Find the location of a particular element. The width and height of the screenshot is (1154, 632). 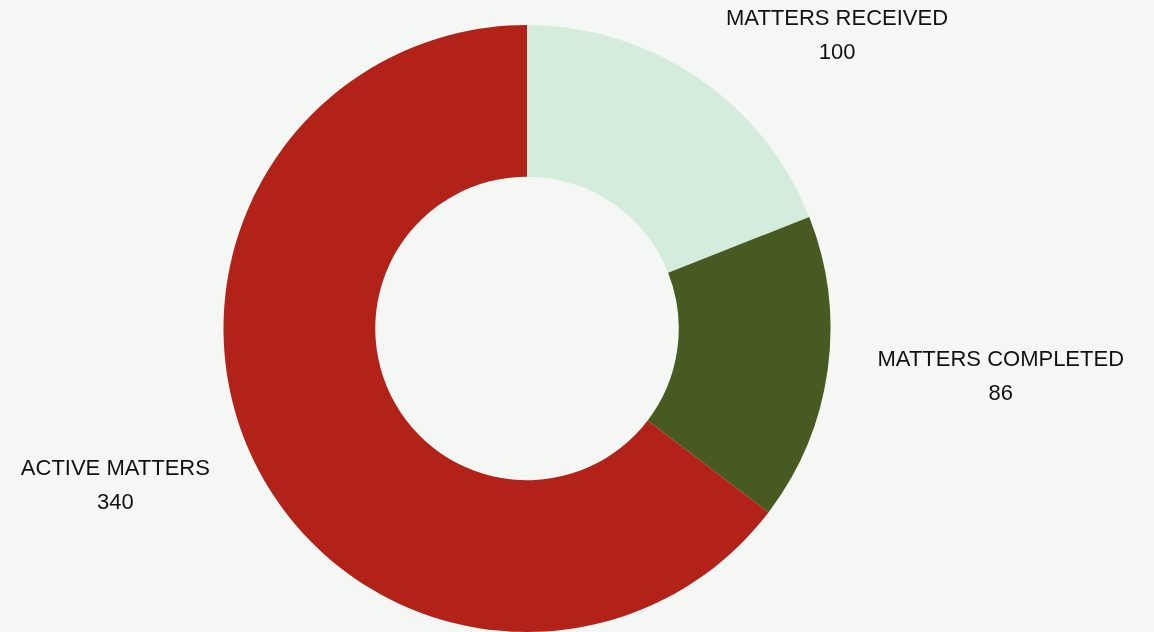

slice-label: ACTIVE MATTERS is located at coordinates (115, 467).